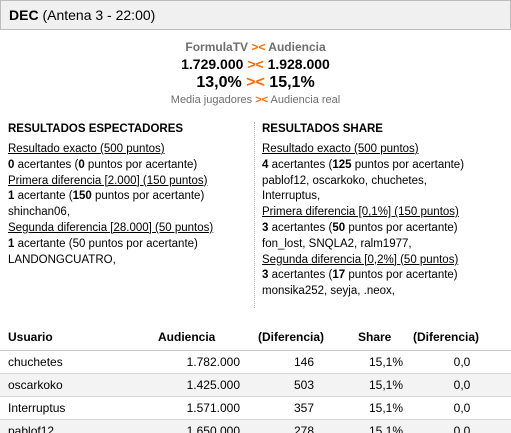 This screenshot has width=511, height=433. I want to click on col-diferencia-share: (Diferencia), so click(458, 337).